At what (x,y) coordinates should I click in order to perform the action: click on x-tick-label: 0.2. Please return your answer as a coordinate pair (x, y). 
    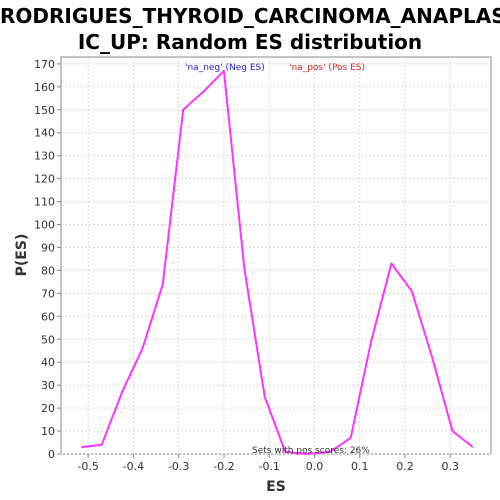
    Looking at the image, I should click on (405, 466).